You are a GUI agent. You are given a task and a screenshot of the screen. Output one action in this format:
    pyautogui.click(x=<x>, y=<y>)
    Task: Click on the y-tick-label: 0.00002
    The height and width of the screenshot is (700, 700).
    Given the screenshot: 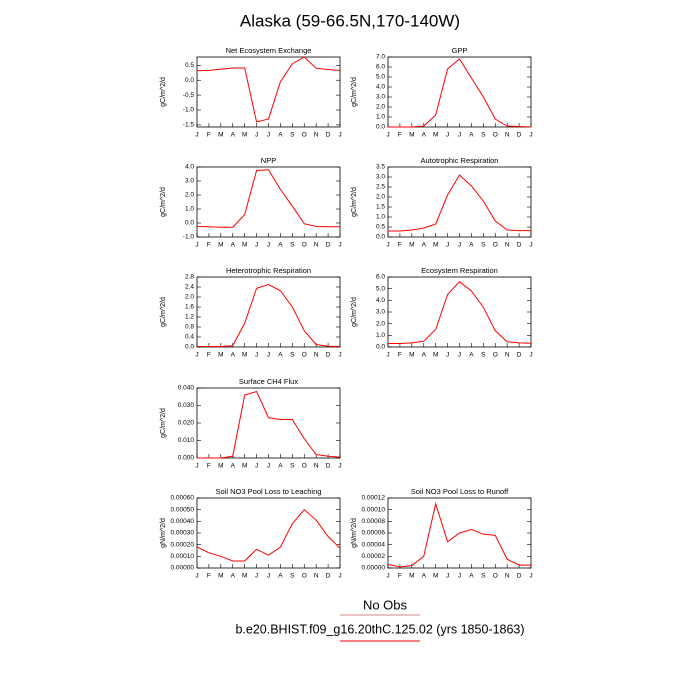 What is the action you would take?
    pyautogui.click(x=374, y=556)
    